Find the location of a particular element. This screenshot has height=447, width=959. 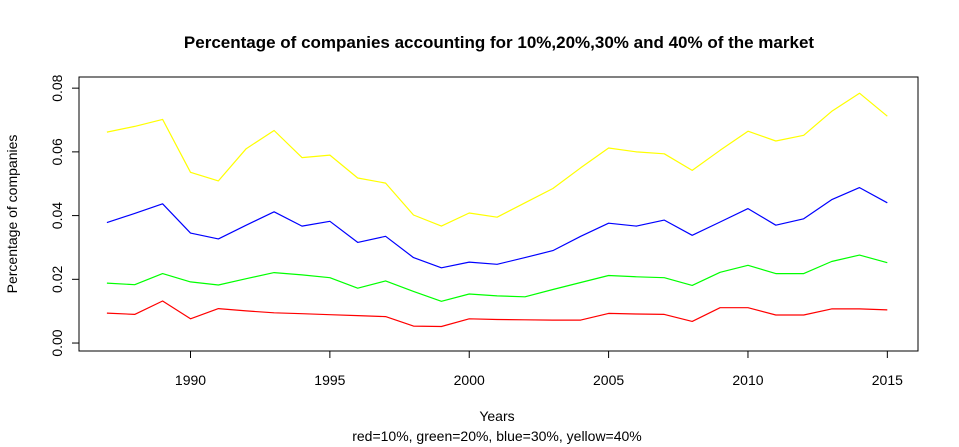

y-axis: 0.00 0.02 0.04 0.06 0.08 is located at coordinates (64, 215).